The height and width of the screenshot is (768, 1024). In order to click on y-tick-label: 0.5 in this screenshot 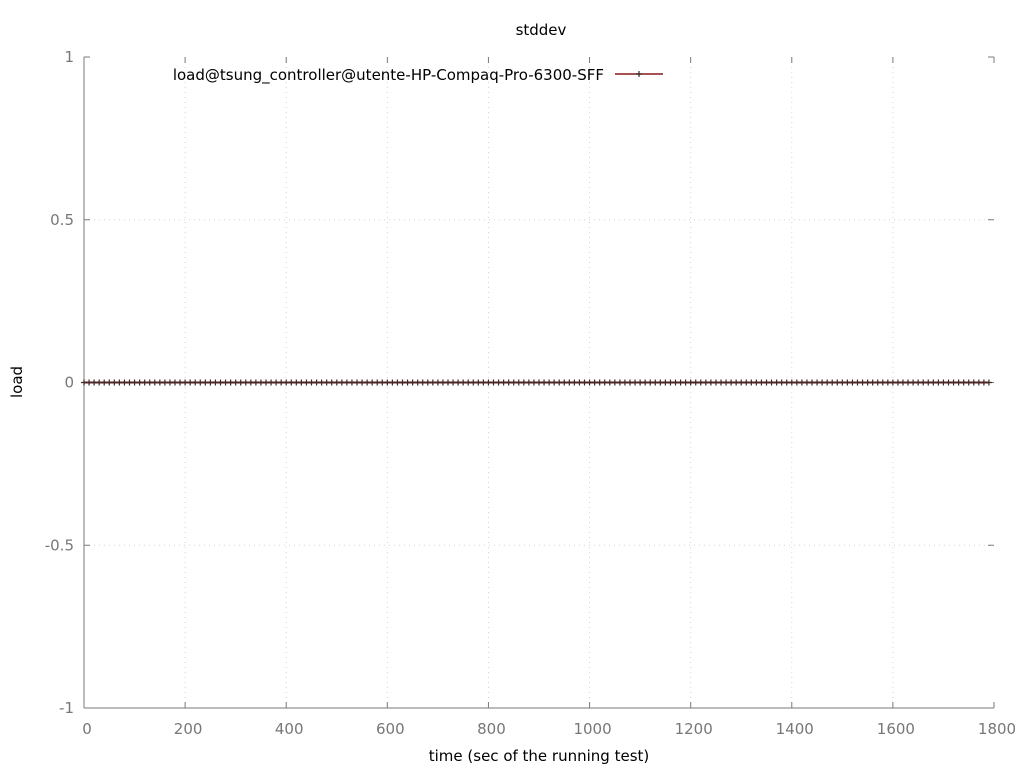, I will do `click(62, 220)`.